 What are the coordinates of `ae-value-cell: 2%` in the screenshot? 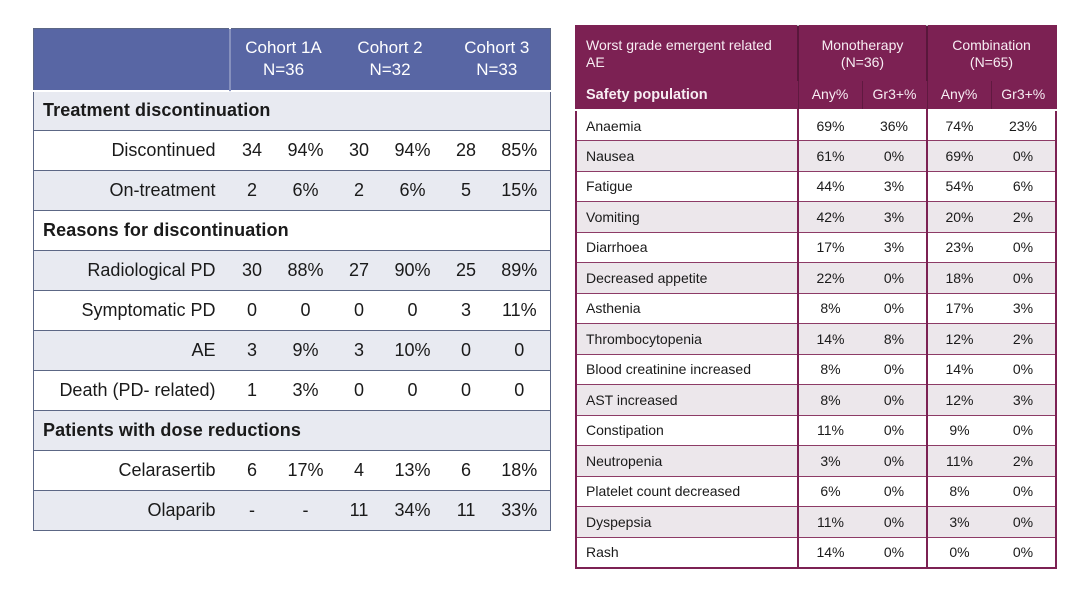 It's located at (1023, 338).